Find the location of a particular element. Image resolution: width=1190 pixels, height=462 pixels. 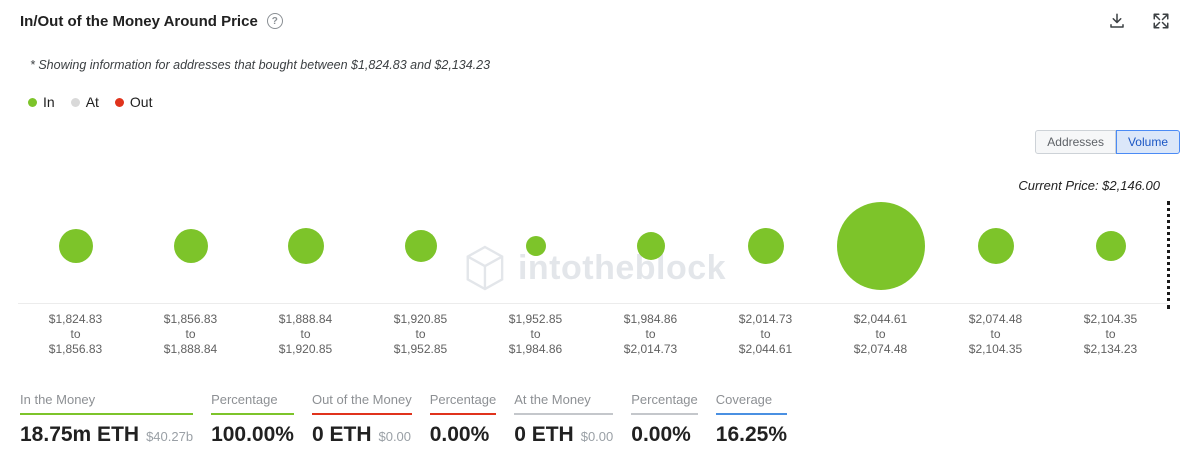

stat-coverage: Coverage 16.25% is located at coordinates (751, 419).